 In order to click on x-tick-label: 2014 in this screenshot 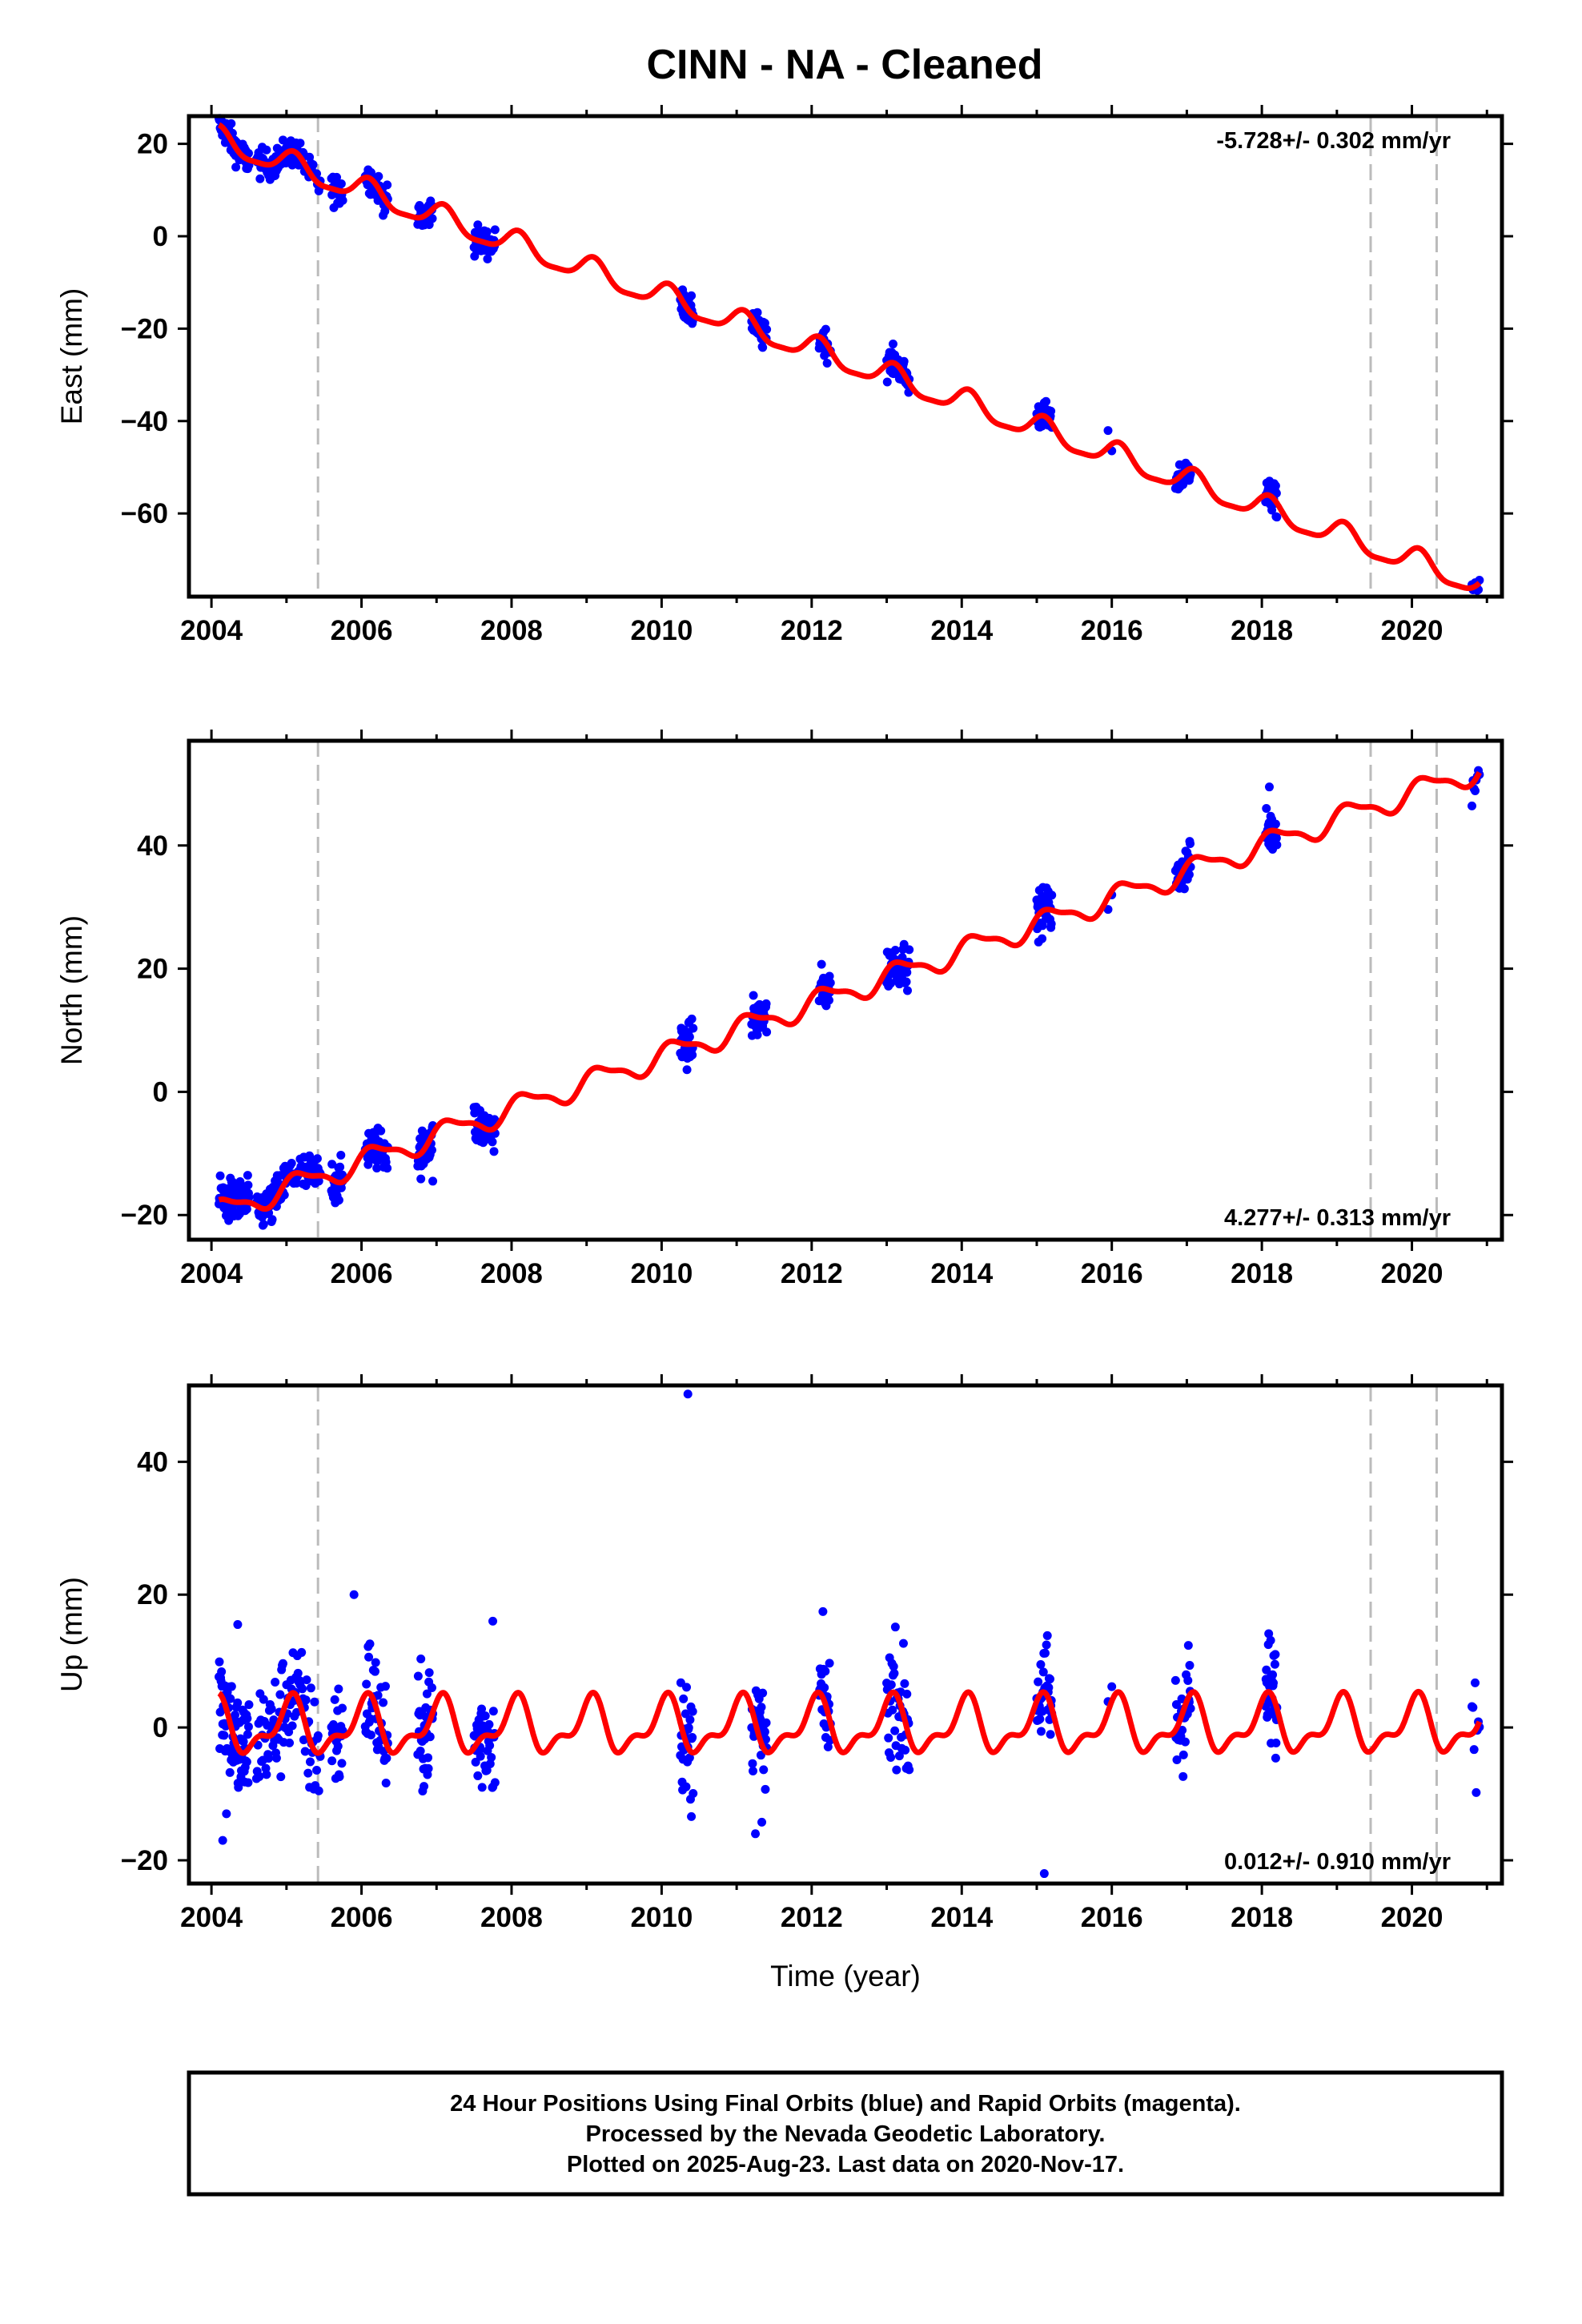, I will do `click(961, 630)`.